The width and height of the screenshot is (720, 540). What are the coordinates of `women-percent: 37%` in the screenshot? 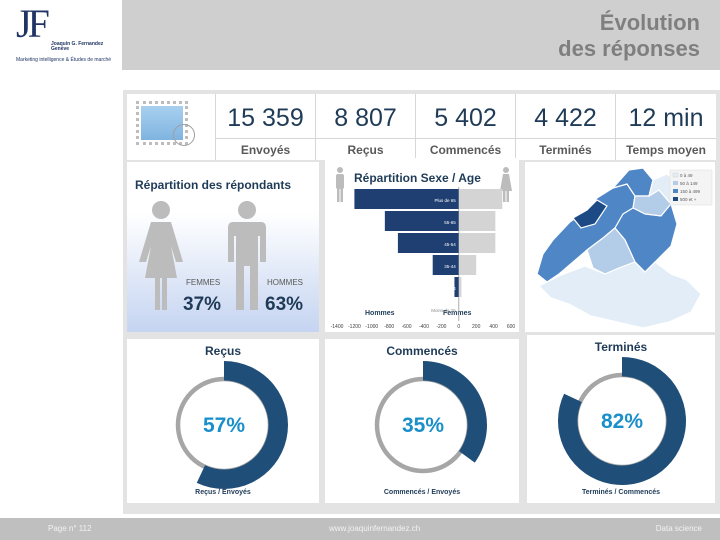 It's located at (202, 304).